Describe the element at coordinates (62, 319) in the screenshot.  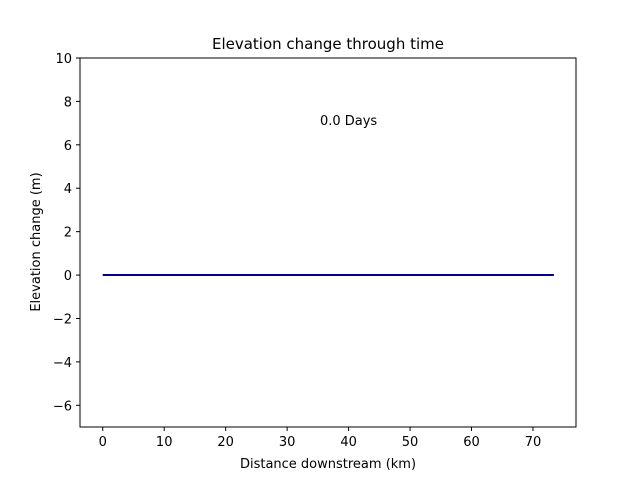
I see `y-tick-label: −2` at that location.